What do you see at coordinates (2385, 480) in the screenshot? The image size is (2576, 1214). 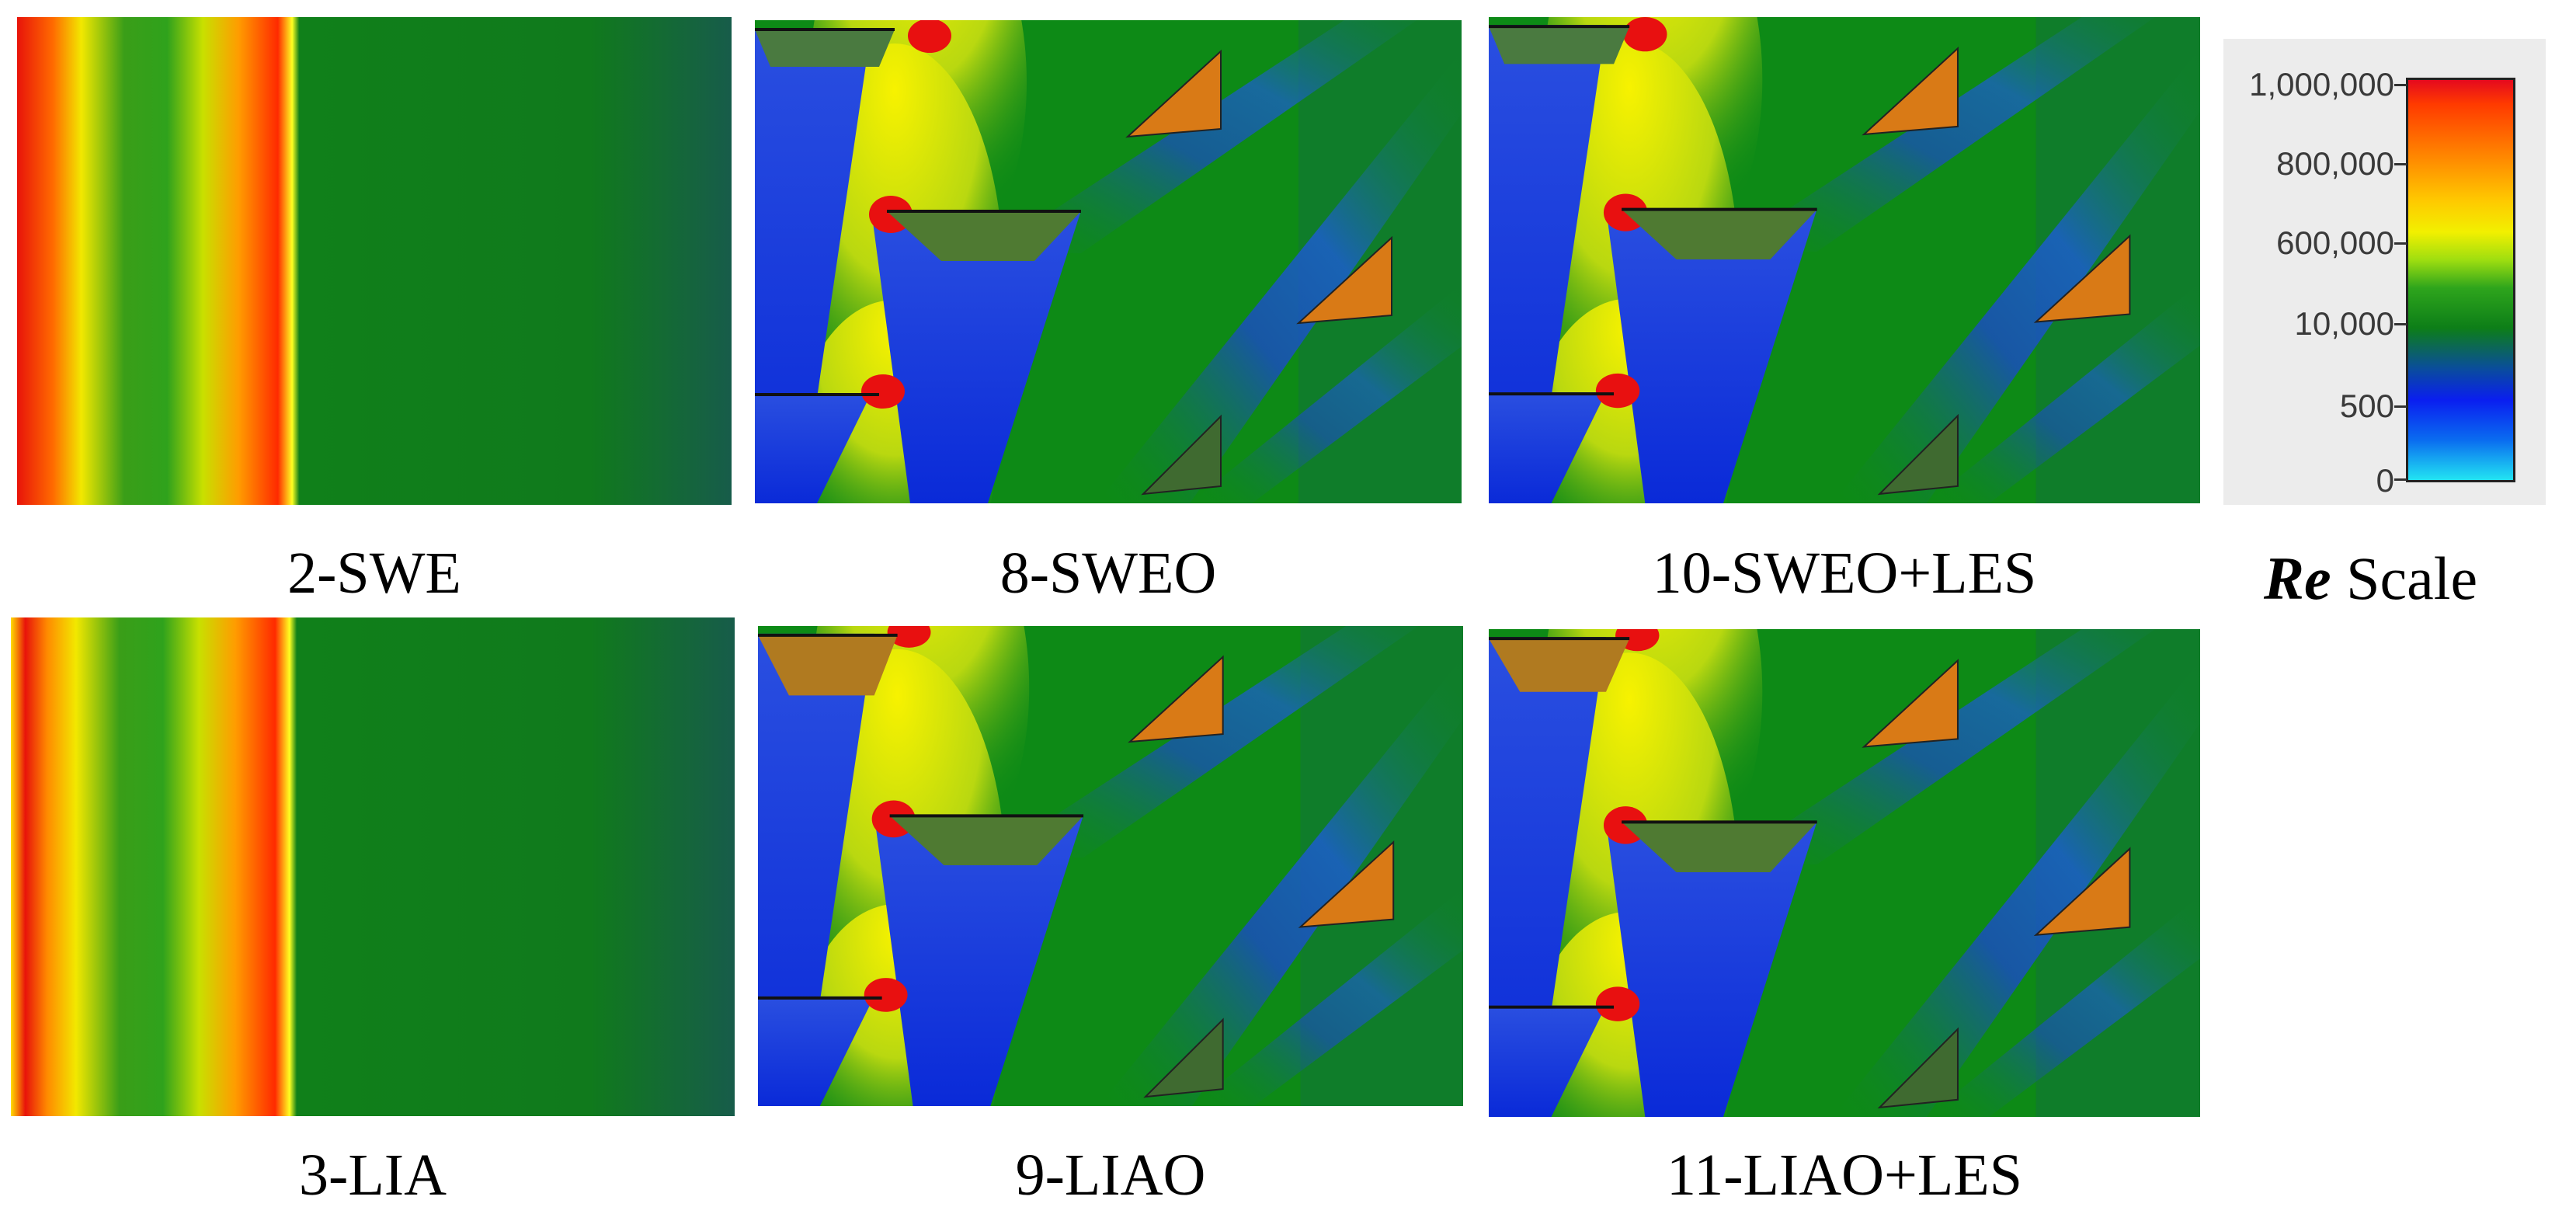 I see `scale-tick-label: 0` at bounding box center [2385, 480].